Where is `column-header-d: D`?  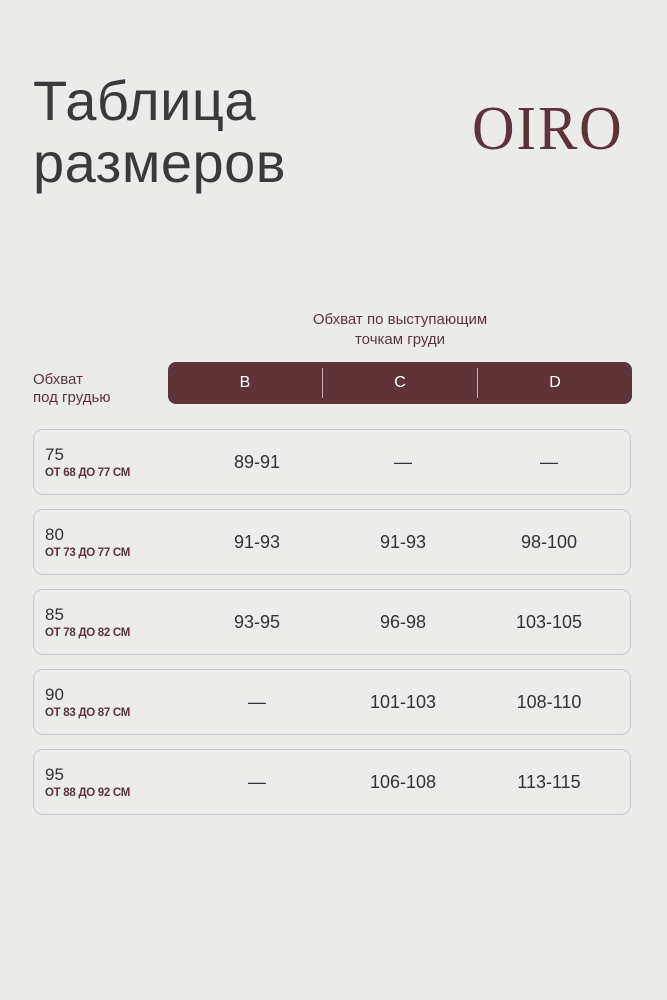
column-header-d: D is located at coordinates (555, 382).